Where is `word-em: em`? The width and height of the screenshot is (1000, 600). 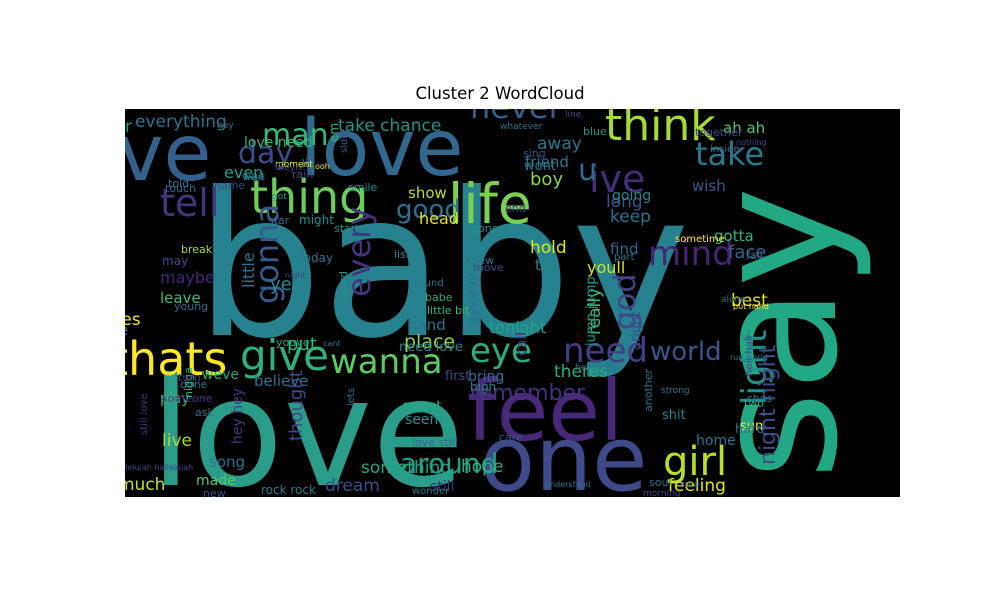
word-em: em is located at coordinates (334, 132).